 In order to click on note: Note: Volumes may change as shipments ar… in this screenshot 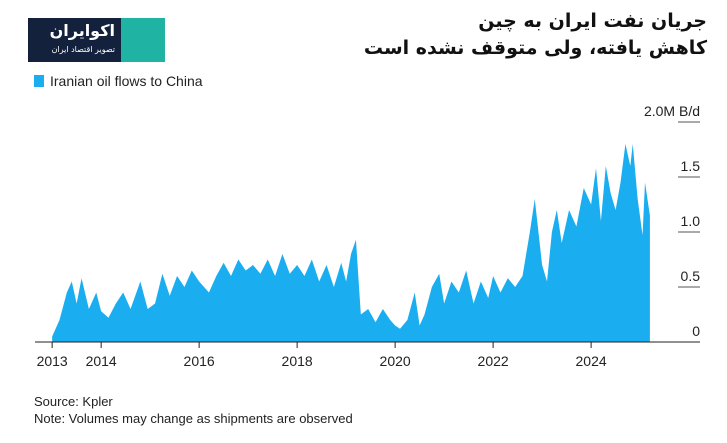, I will do `click(193, 418)`.